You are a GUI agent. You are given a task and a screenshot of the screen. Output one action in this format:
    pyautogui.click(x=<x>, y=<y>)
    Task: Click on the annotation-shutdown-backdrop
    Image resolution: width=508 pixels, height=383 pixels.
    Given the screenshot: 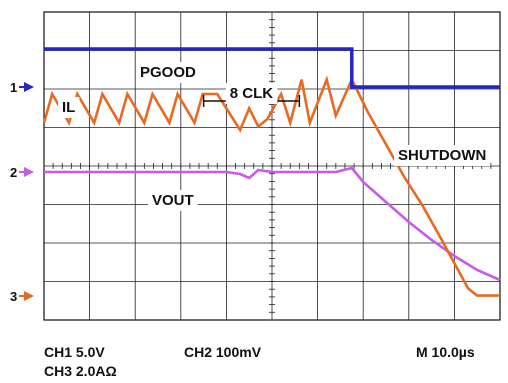 What is the action you would take?
    pyautogui.click(x=442, y=155)
    